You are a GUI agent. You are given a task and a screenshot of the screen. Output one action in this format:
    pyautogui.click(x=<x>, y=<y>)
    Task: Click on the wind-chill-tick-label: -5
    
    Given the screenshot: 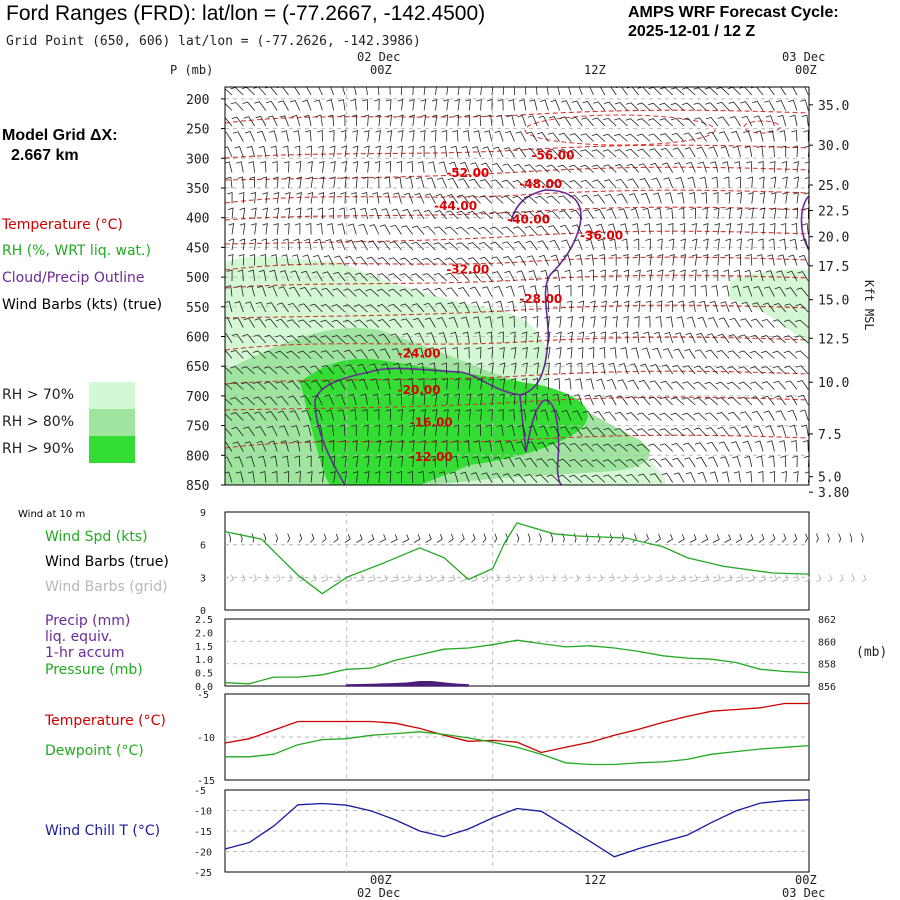 What is the action you would take?
    pyautogui.click(x=200, y=791)
    